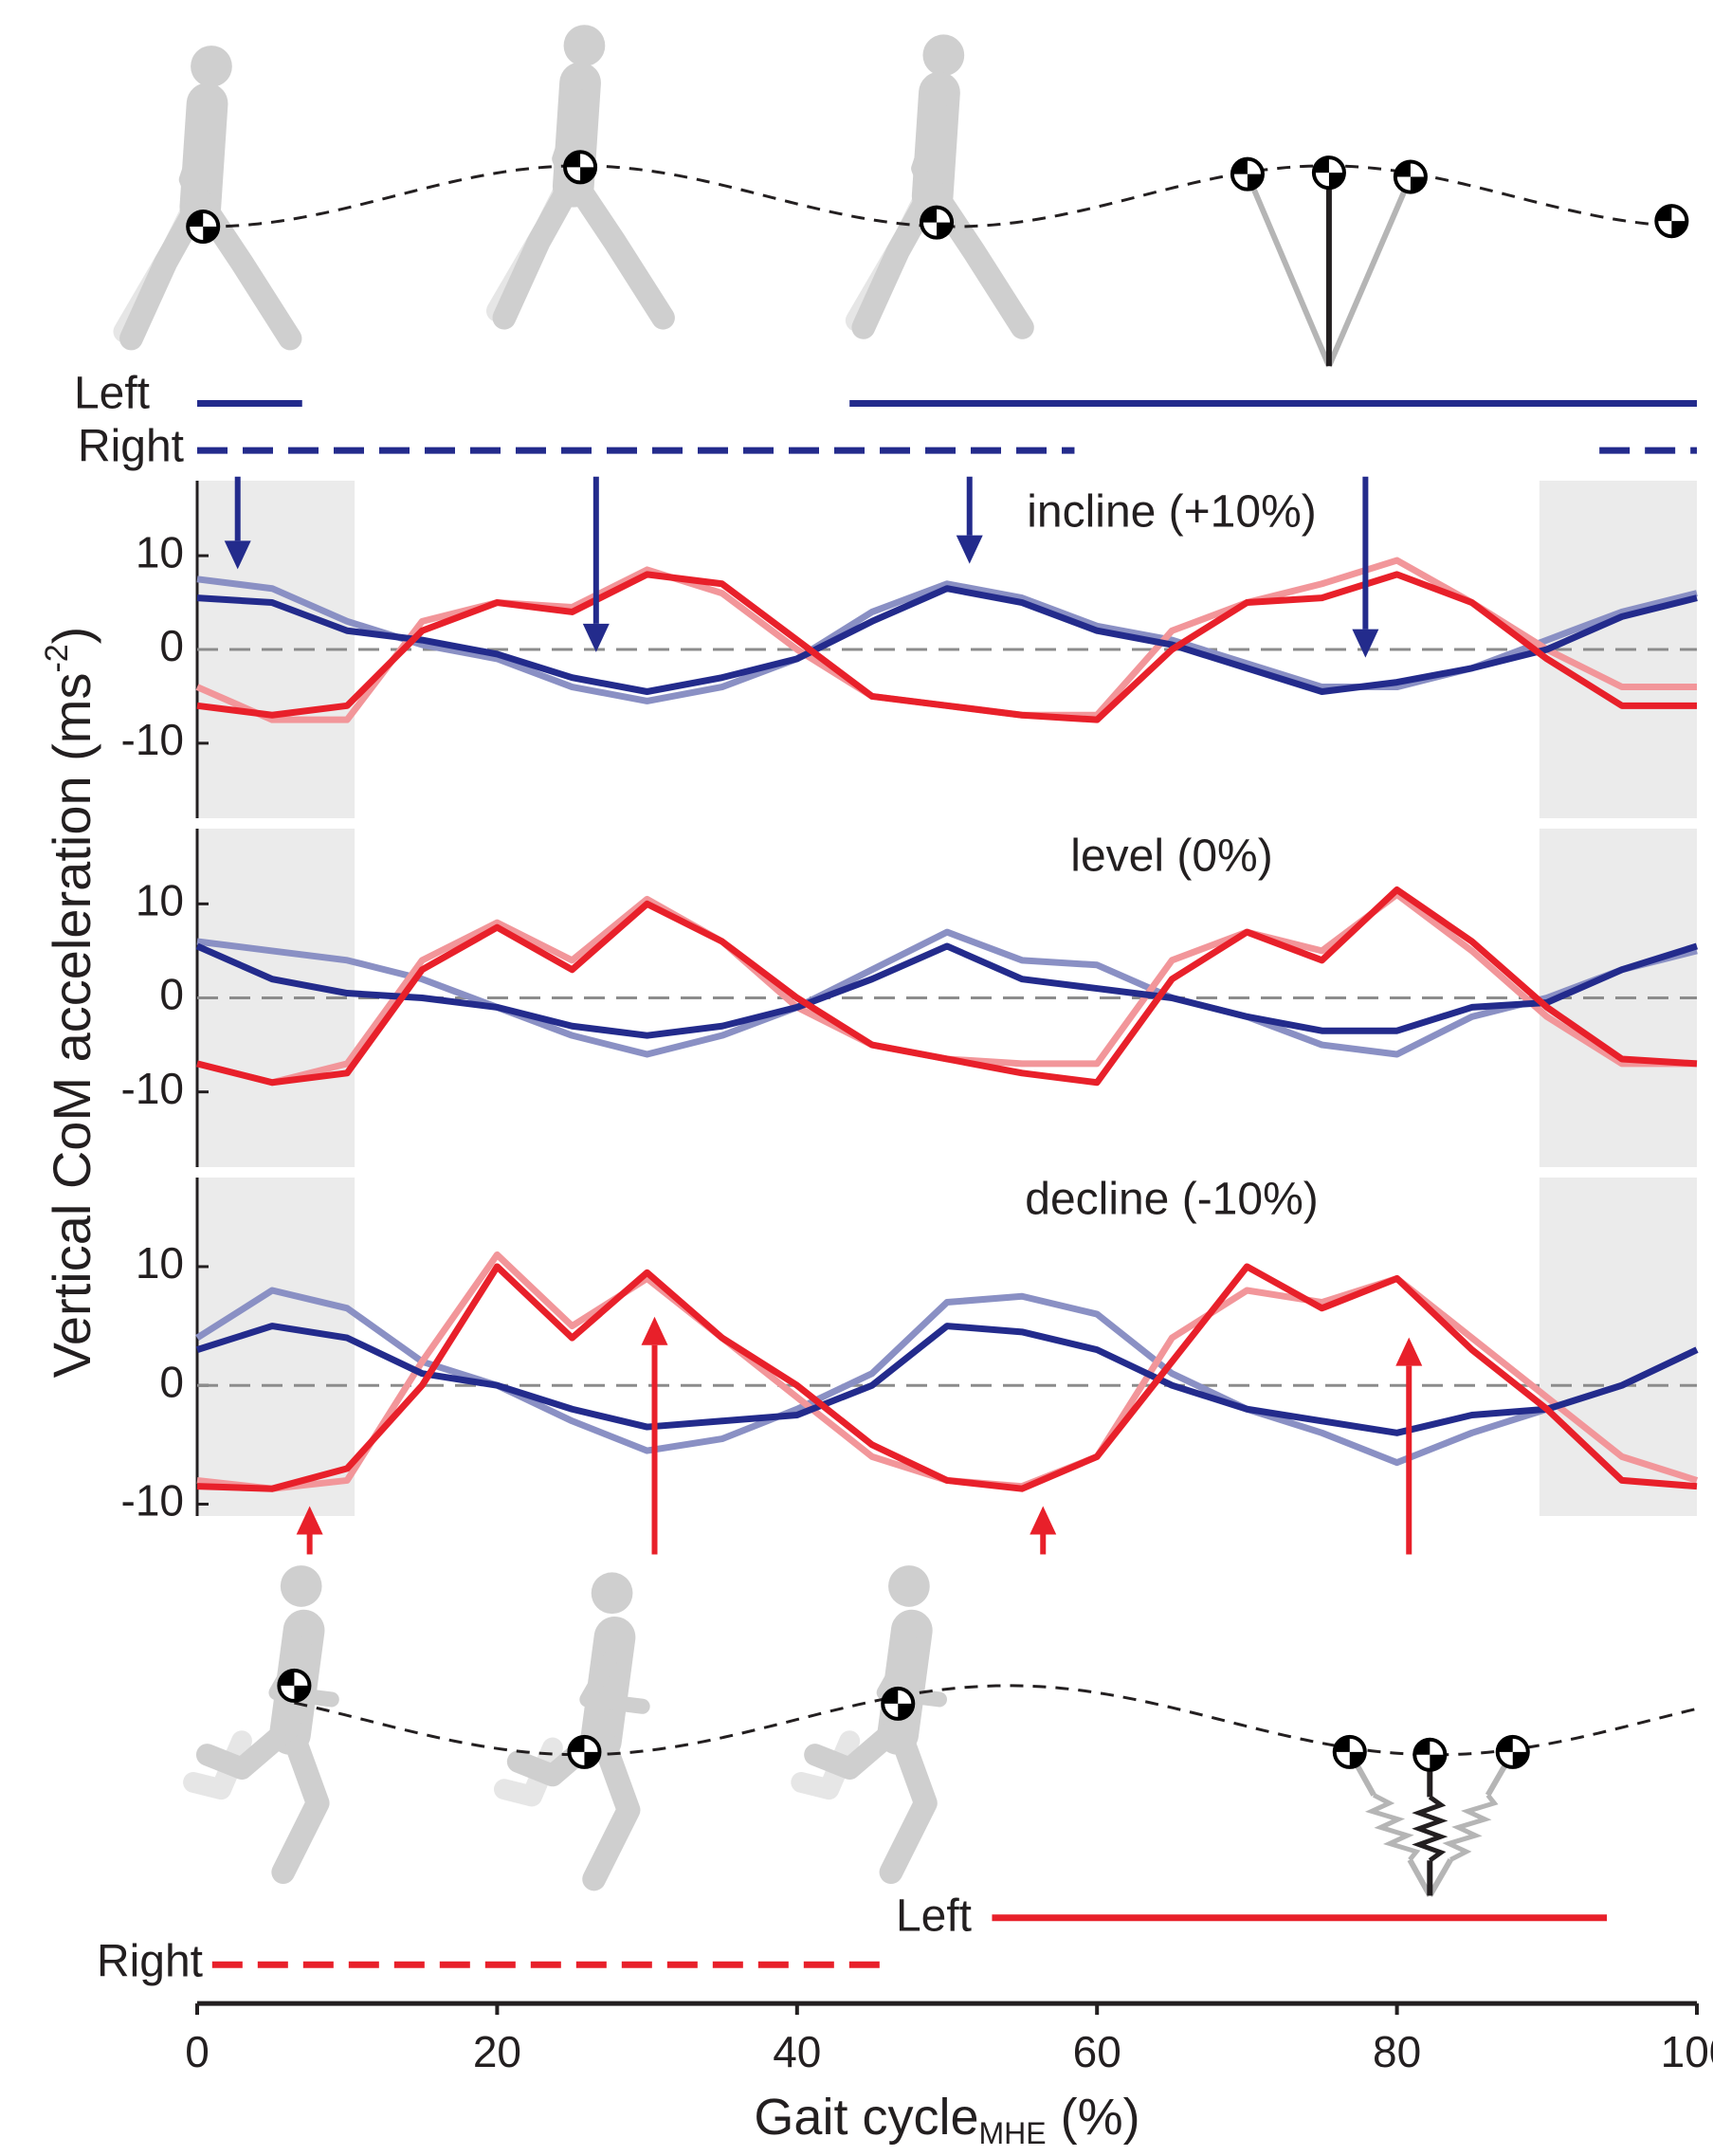 This screenshot has width=1713, height=2156. What do you see at coordinates (1012, 2133) in the screenshot?
I see `x-label-sub: MHE` at bounding box center [1012, 2133].